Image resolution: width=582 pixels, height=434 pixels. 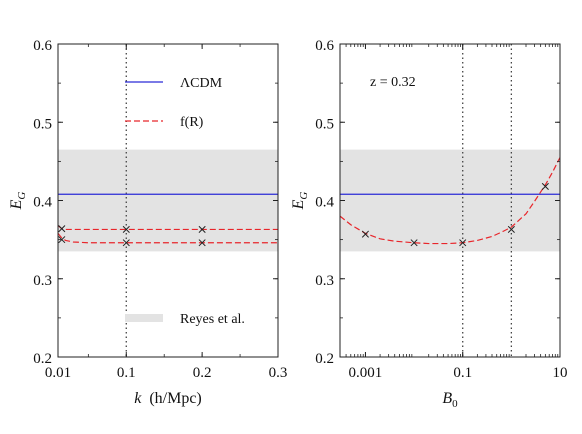 What do you see at coordinates (58, 373) in the screenshot?
I see `x-tick-label: 0.01` at bounding box center [58, 373].